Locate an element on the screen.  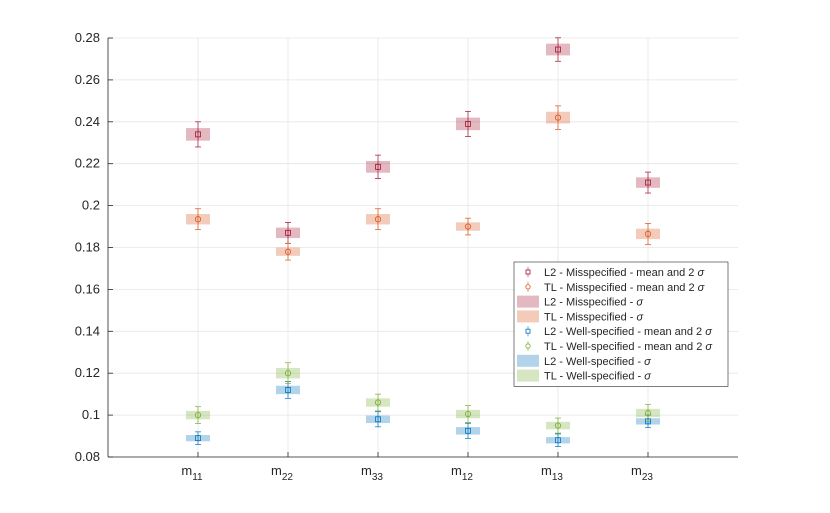
legend-box is located at coordinates (621, 324).